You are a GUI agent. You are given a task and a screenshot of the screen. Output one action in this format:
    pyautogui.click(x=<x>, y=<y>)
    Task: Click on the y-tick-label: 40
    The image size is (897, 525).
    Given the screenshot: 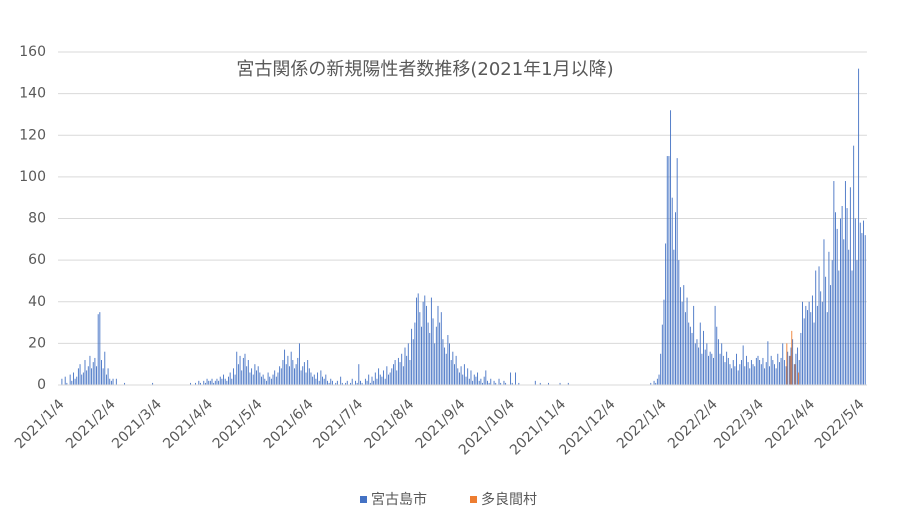 What is the action you would take?
    pyautogui.click(x=37, y=302)
    